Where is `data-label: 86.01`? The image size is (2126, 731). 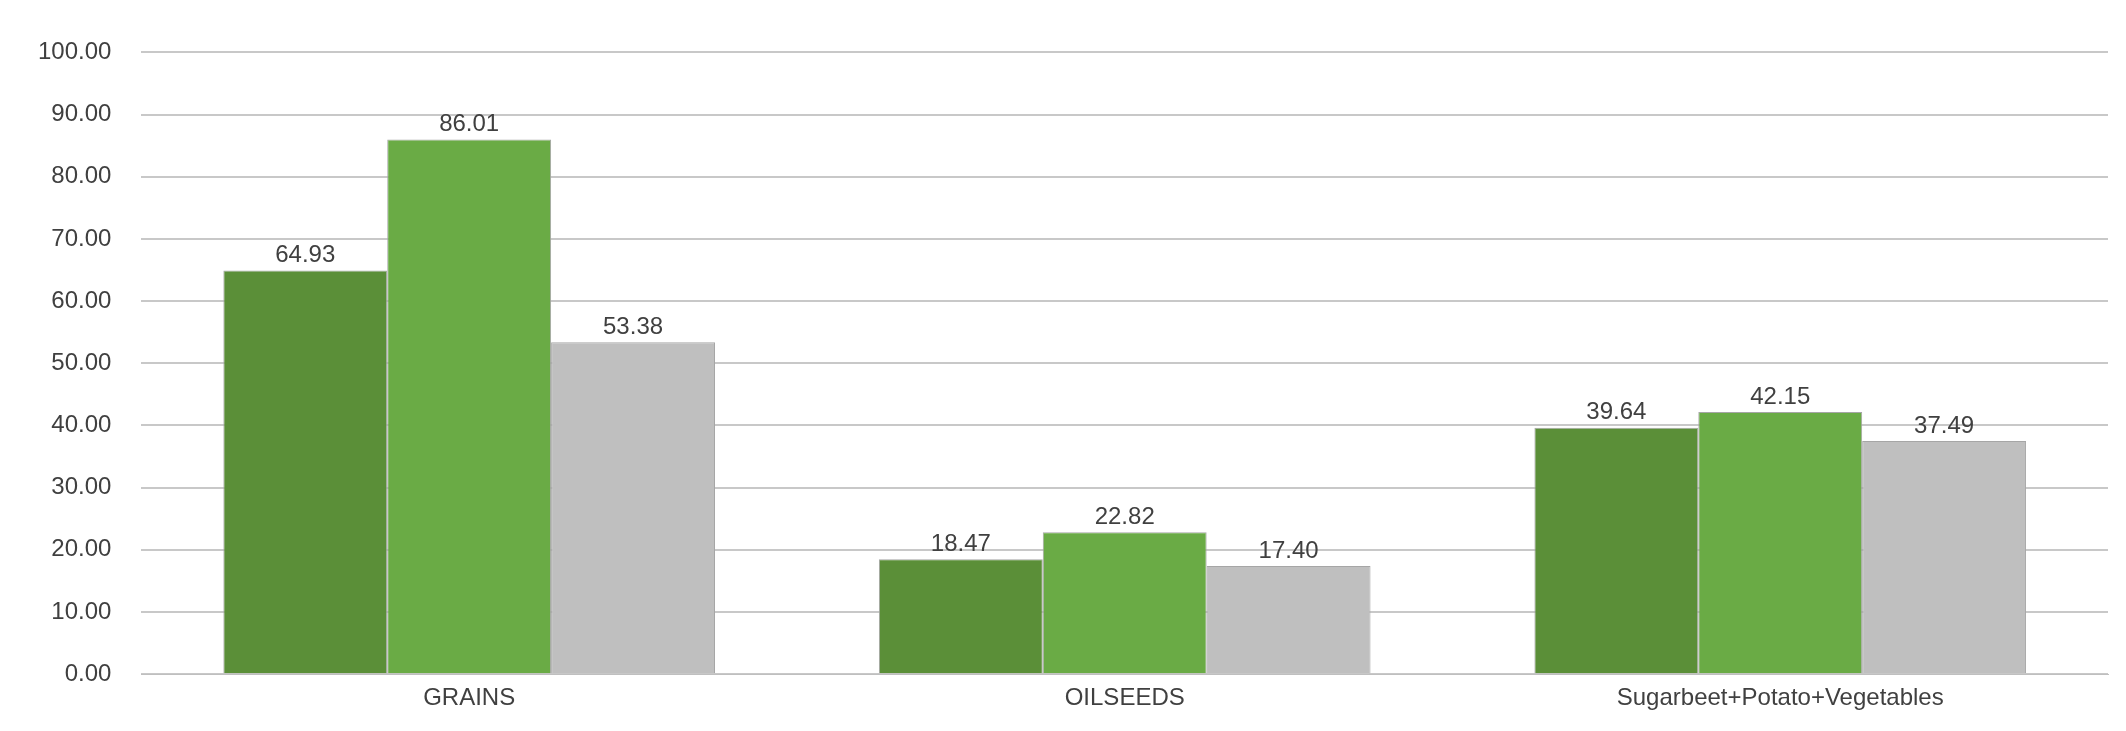 data-label: 86.01 is located at coordinates (469, 123).